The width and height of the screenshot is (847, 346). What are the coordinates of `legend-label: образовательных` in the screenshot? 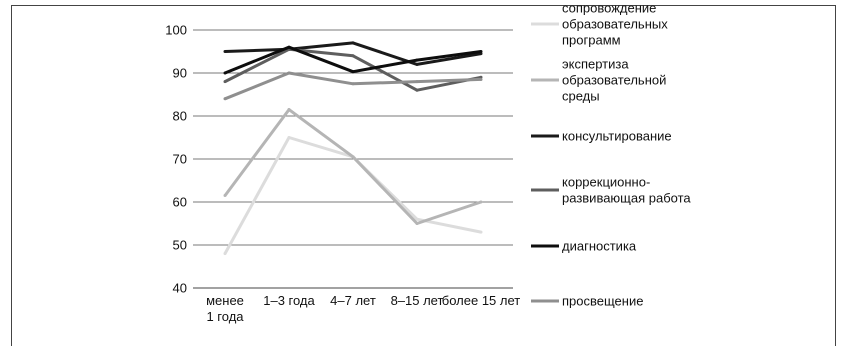 It's located at (615, 24).